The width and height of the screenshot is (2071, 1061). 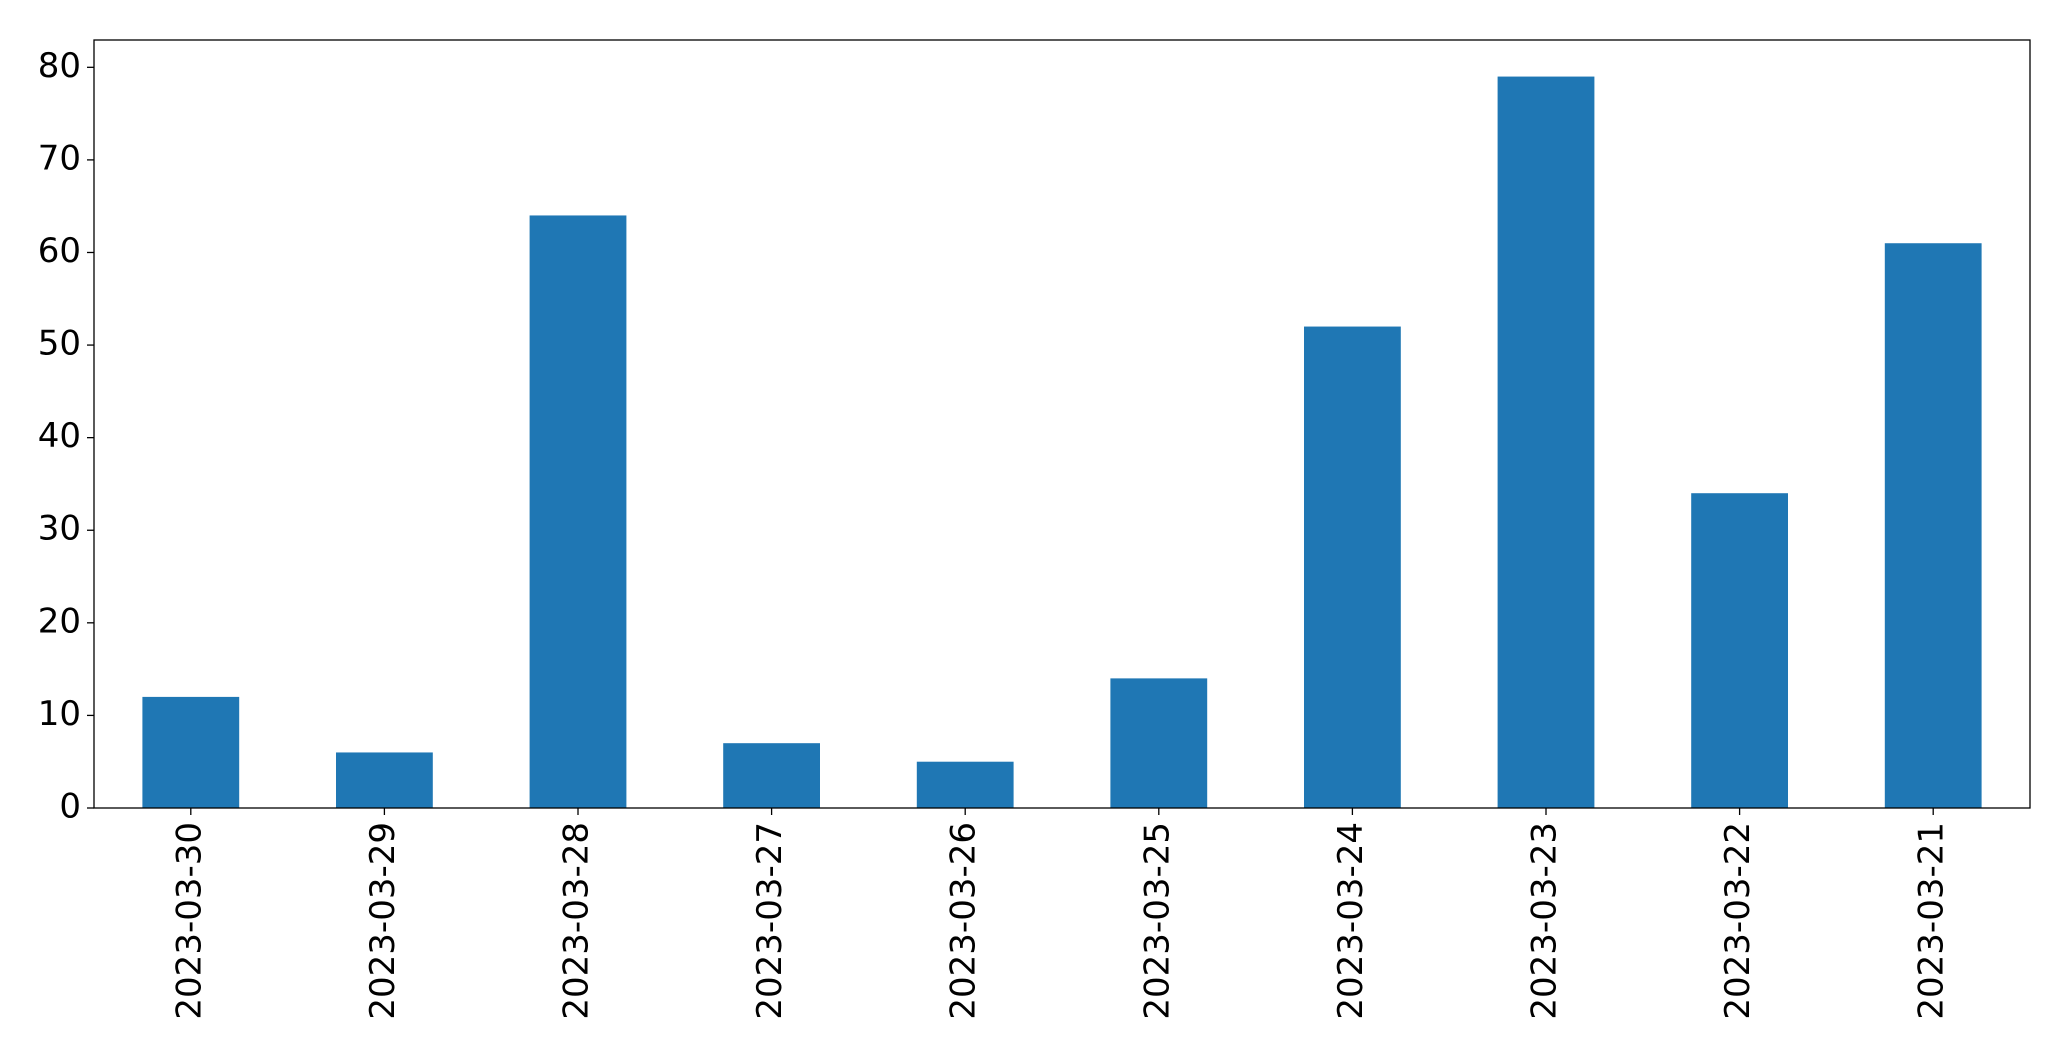 I want to click on x-tick-label: 2023-03-29, so click(x=383, y=921).